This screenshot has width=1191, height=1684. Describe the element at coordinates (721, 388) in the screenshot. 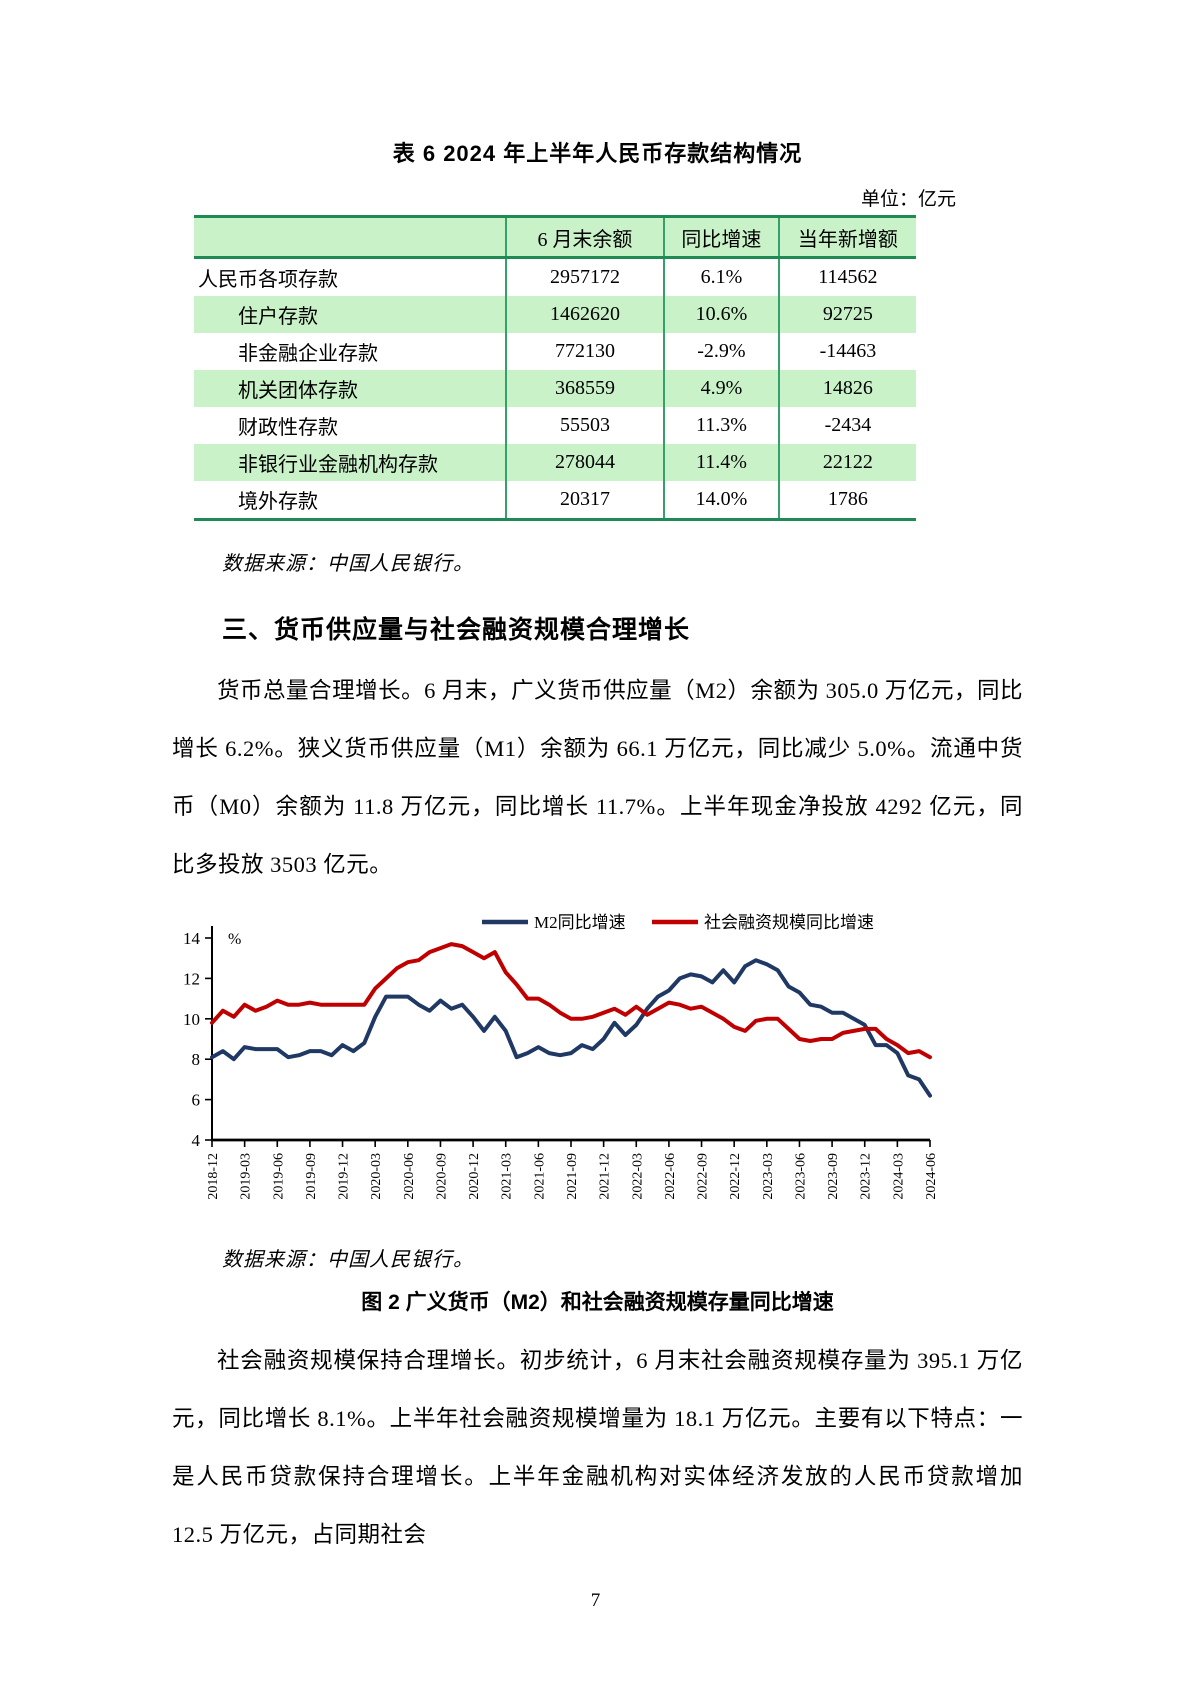

I see `row-yoy: 4.9%` at that location.